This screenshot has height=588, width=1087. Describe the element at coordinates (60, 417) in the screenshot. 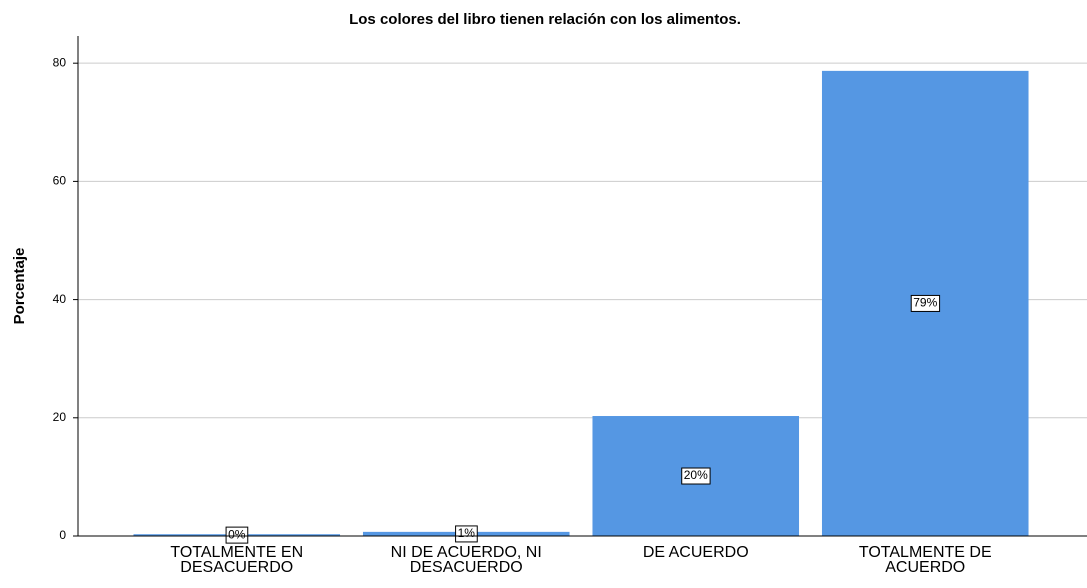

I see `y-tick-label: 20` at that location.